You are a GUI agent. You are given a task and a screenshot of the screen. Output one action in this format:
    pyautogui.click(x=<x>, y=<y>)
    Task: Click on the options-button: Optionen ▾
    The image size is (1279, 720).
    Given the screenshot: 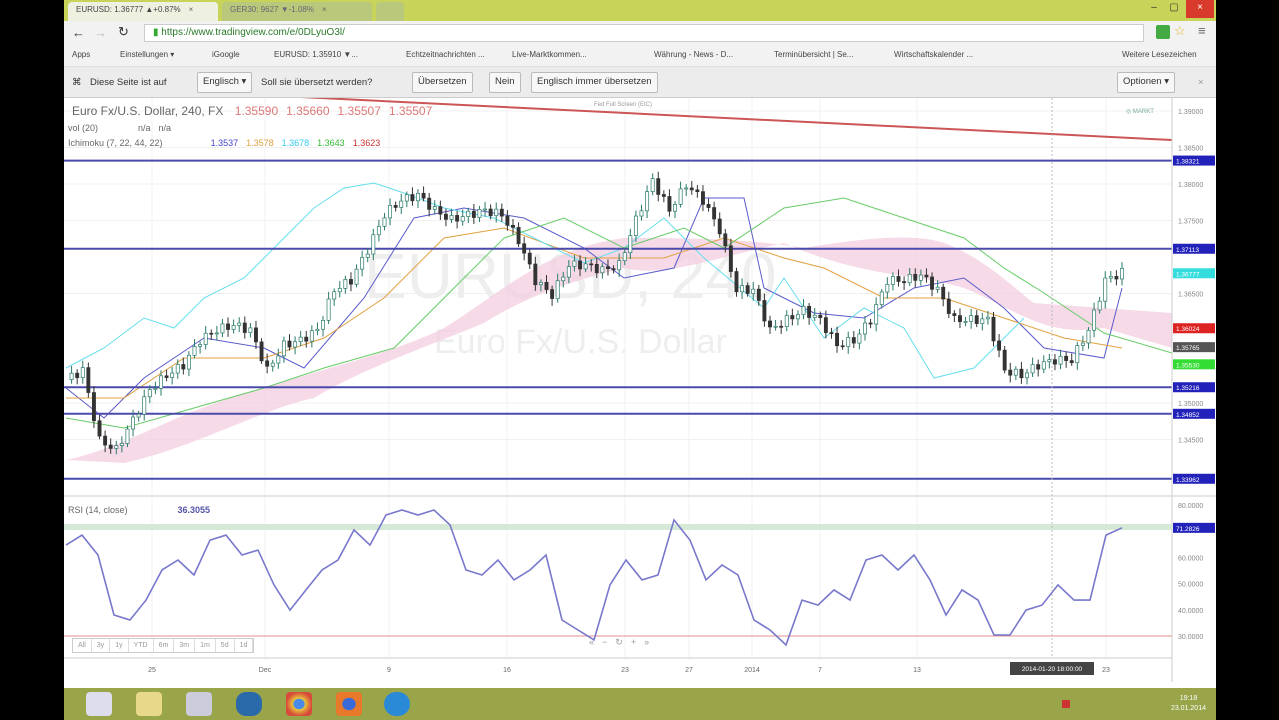 What is the action you would take?
    pyautogui.click(x=1146, y=82)
    